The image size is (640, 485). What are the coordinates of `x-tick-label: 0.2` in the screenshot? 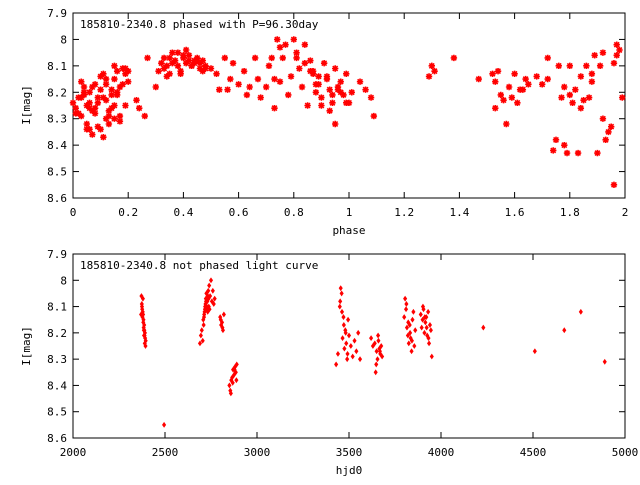 It's located at (128, 212).